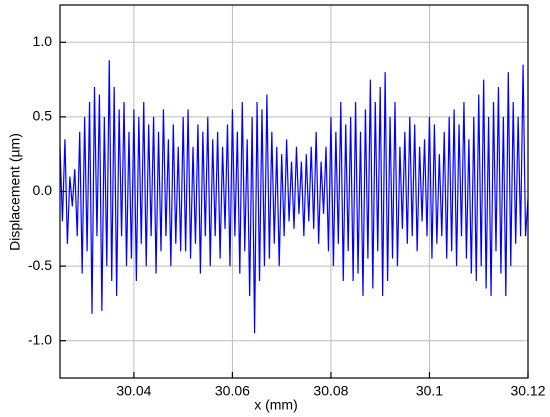 The height and width of the screenshot is (417, 550). Describe the element at coordinates (133, 391) in the screenshot. I see `x-tick-label: 30.04` at that location.